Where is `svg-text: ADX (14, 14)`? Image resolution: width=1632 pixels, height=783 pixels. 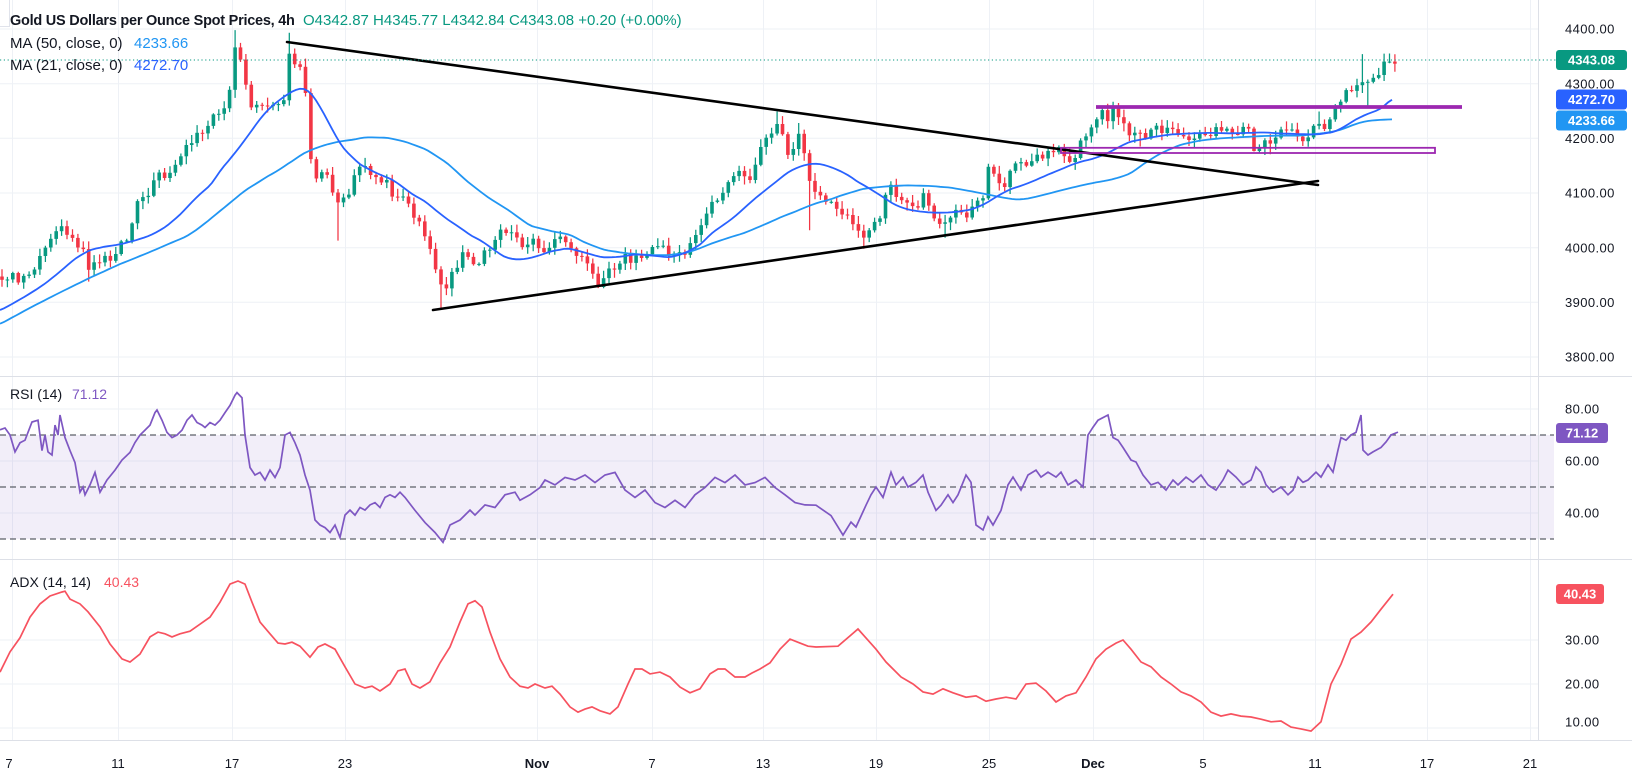
svg-text: ADX (14, 14) is located at coordinates (50, 582).